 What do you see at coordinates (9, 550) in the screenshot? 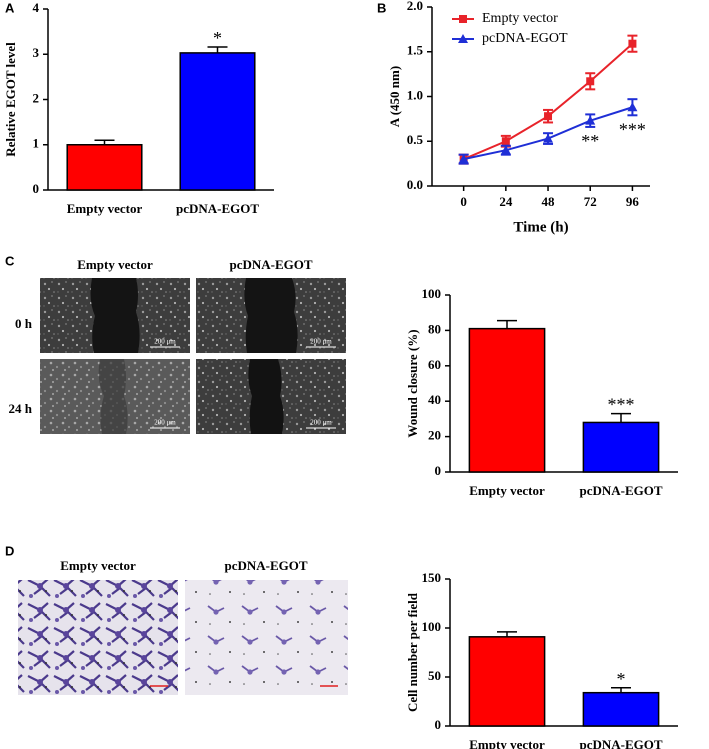
I see `panel-label: D` at bounding box center [9, 550].